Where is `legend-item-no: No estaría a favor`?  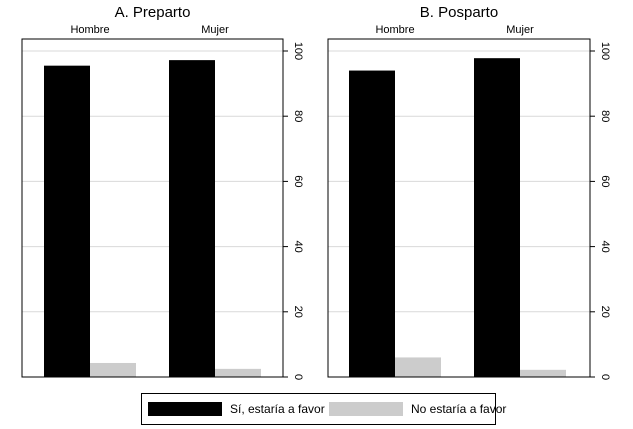
legend-item-no: No estaría a favor is located at coordinates (417, 409).